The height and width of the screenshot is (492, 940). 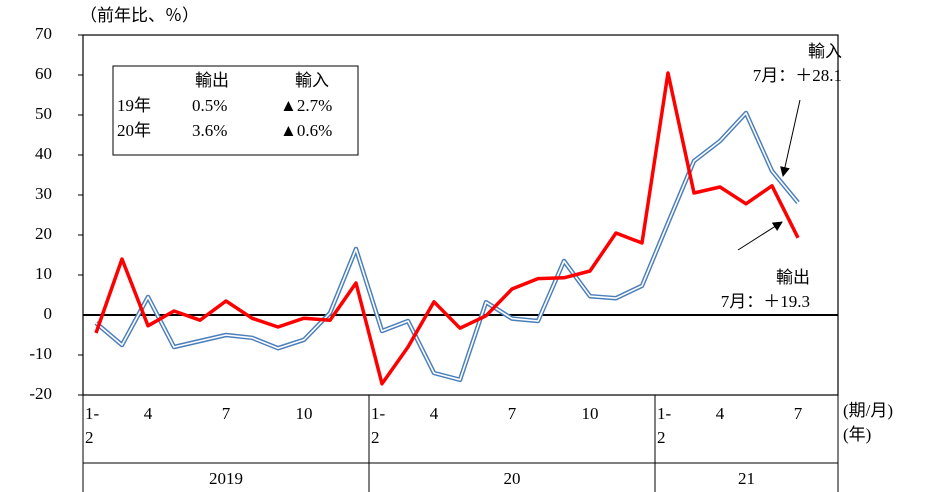 I want to click on y-tick-label: 60, so click(x=43, y=73).